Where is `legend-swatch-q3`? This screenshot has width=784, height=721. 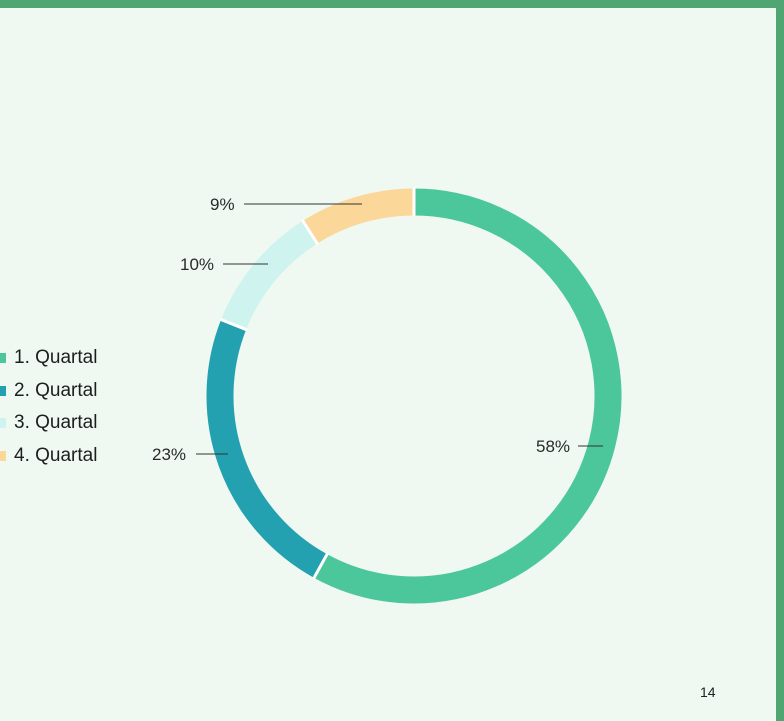 legend-swatch-q3 is located at coordinates (3, 423).